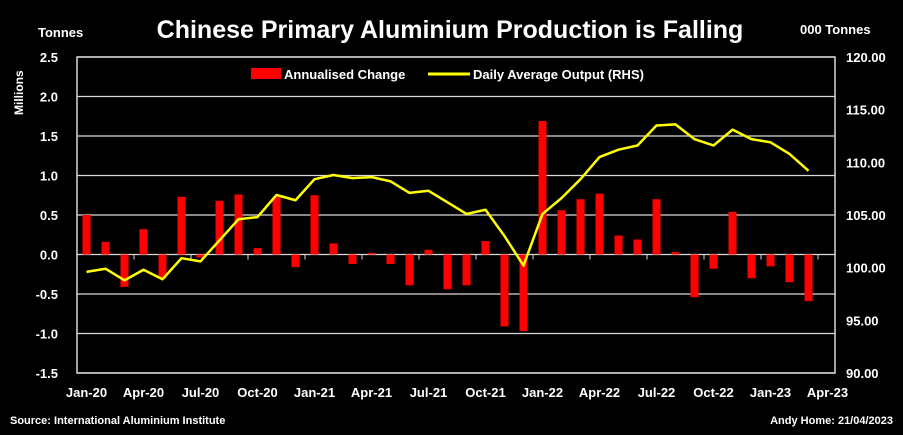 Image resolution: width=903 pixels, height=435 pixels. Describe the element at coordinates (344, 74) in the screenshot. I see `legend-label-bars: Annualised Change` at that location.